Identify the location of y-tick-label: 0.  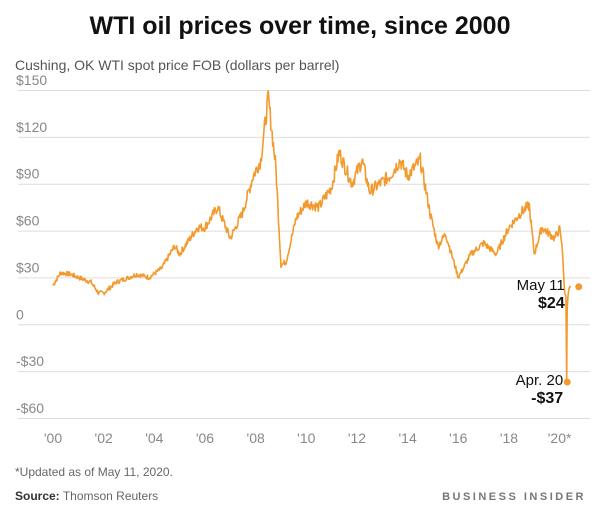
(20, 314).